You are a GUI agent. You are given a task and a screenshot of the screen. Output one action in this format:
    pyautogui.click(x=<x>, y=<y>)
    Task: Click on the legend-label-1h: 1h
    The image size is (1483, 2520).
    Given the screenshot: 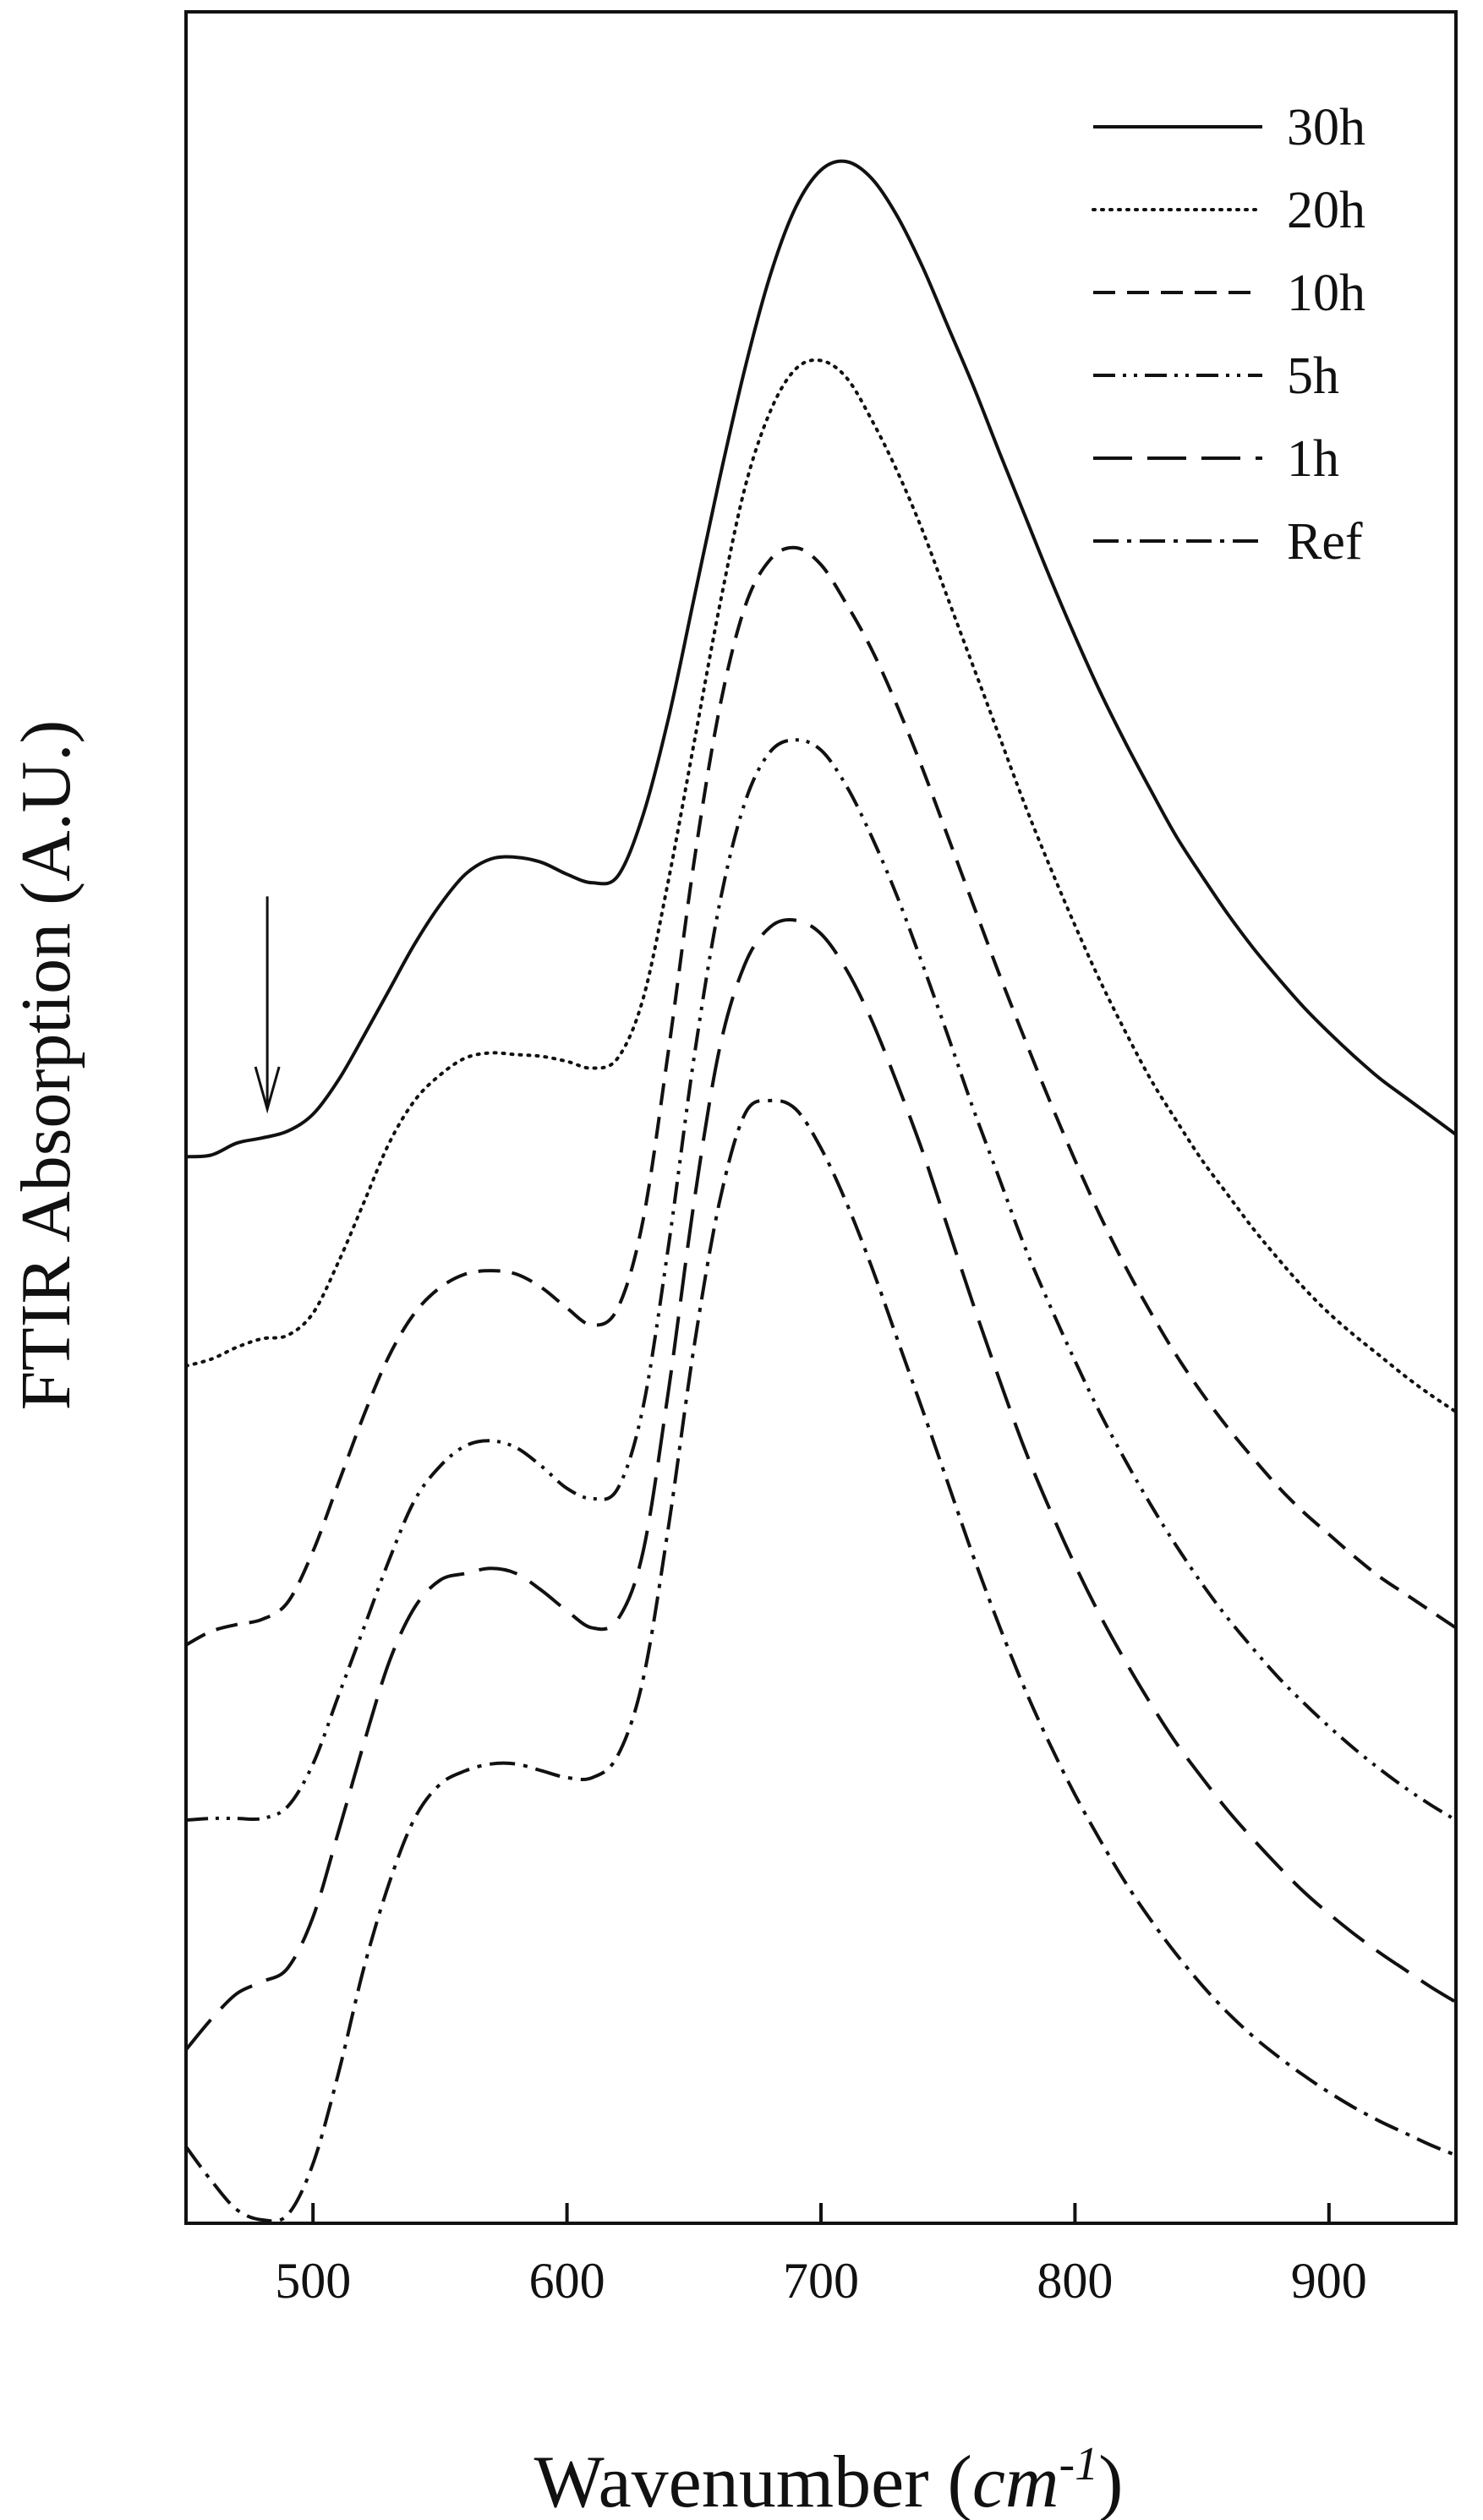 What is the action you would take?
    pyautogui.click(x=1313, y=459)
    